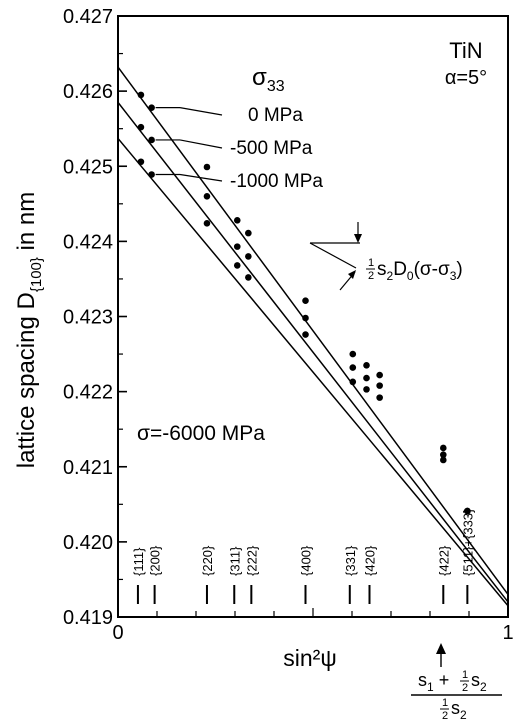  I want to click on reflection-label: {420}, so click(370, 560).